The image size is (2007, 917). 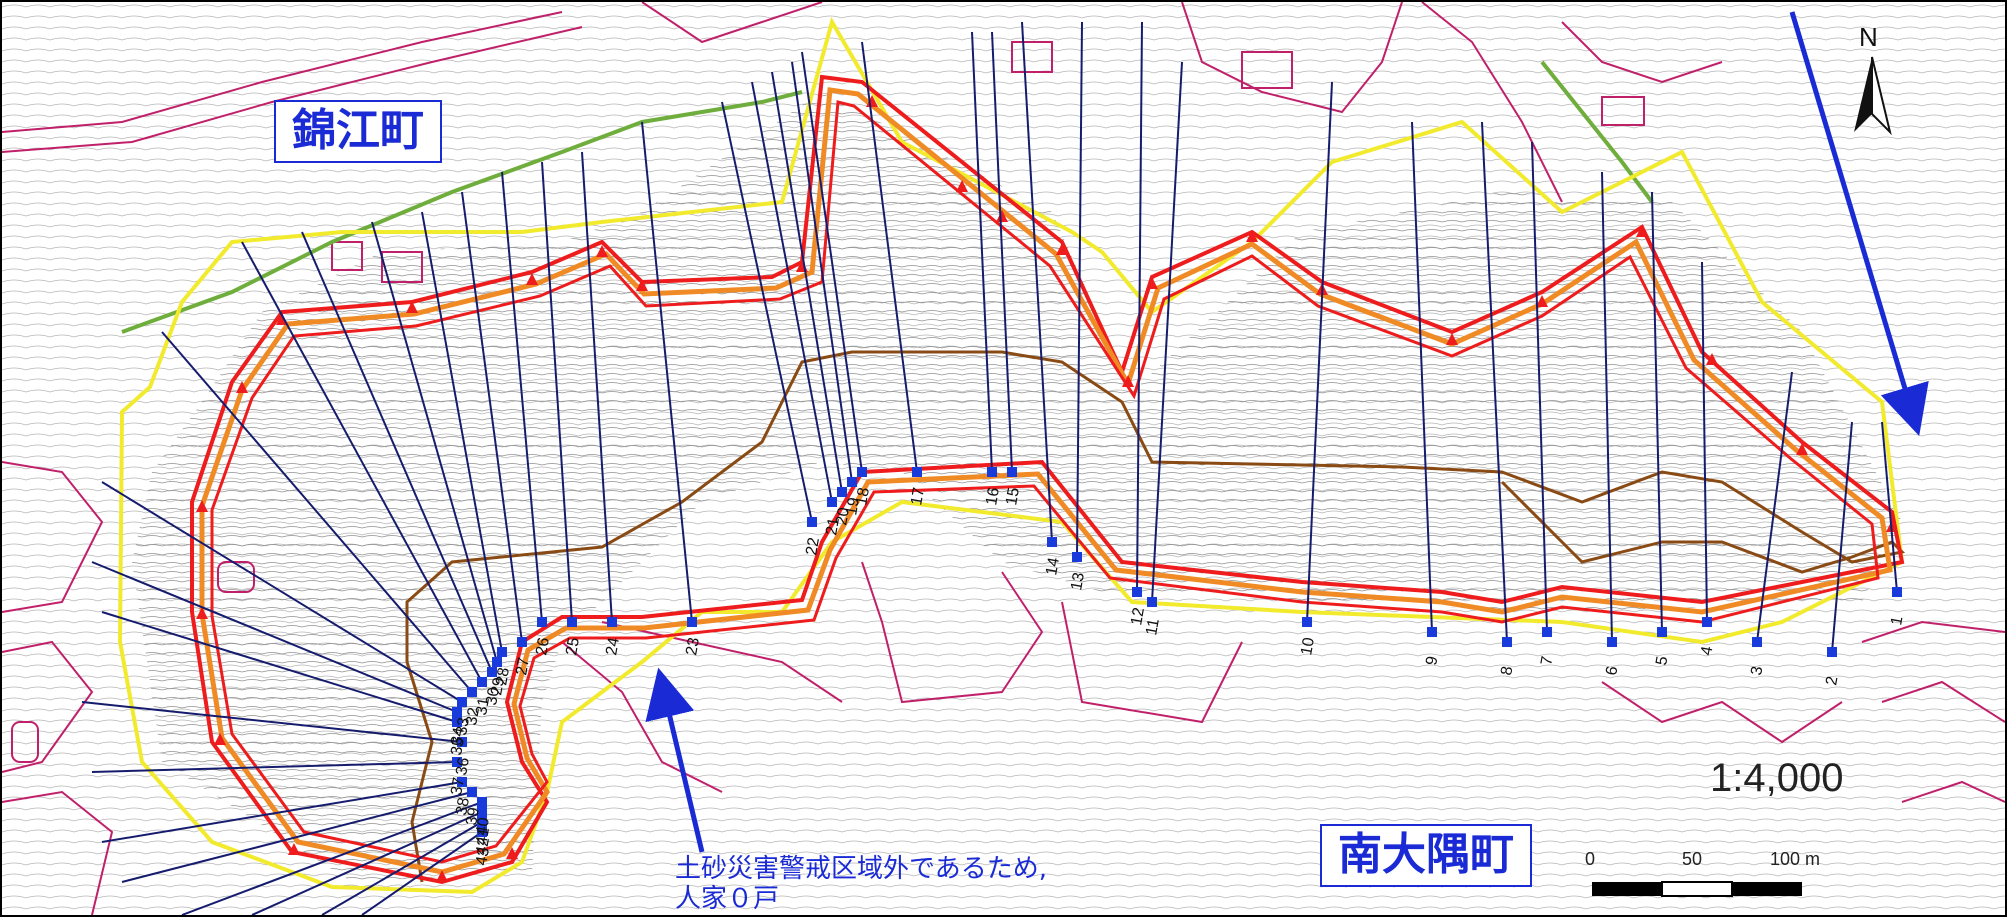 What do you see at coordinates (543, 646) in the screenshot?
I see `transect-number: 26` at bounding box center [543, 646].